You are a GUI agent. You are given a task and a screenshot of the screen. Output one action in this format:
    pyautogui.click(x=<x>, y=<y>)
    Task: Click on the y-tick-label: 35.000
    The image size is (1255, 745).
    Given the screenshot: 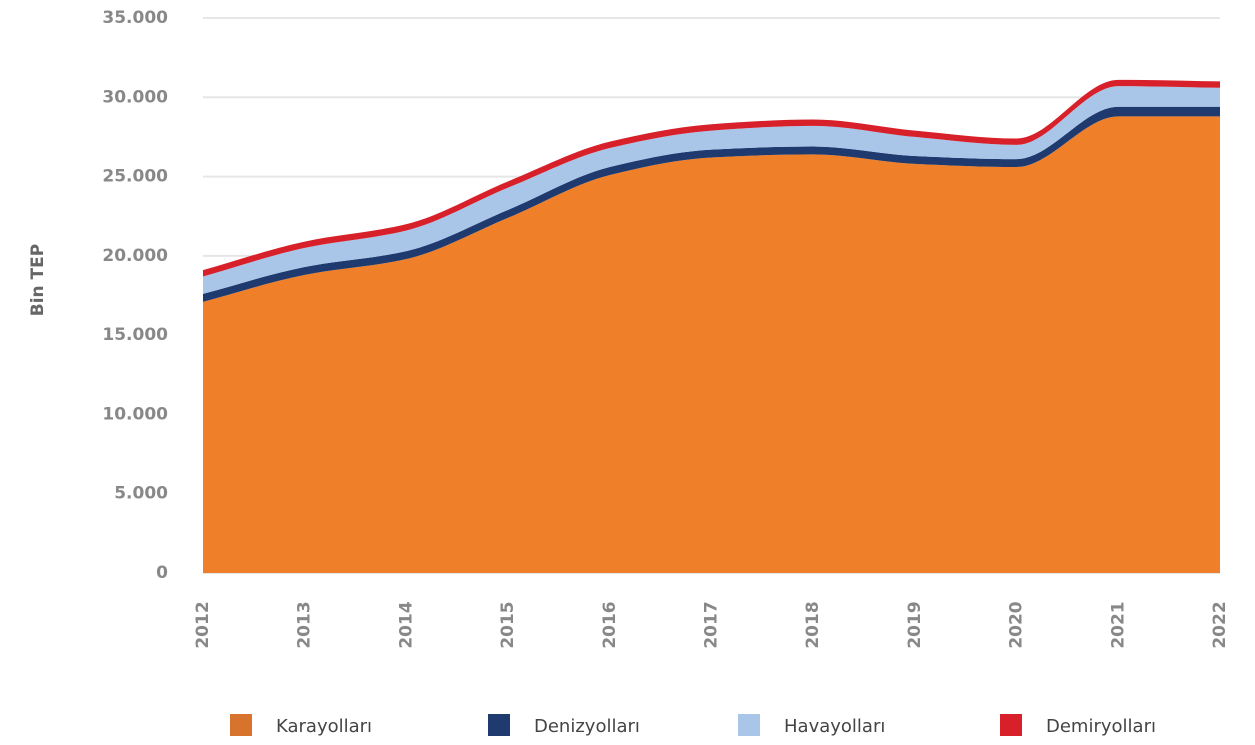 What is the action you would take?
    pyautogui.click(x=135, y=18)
    